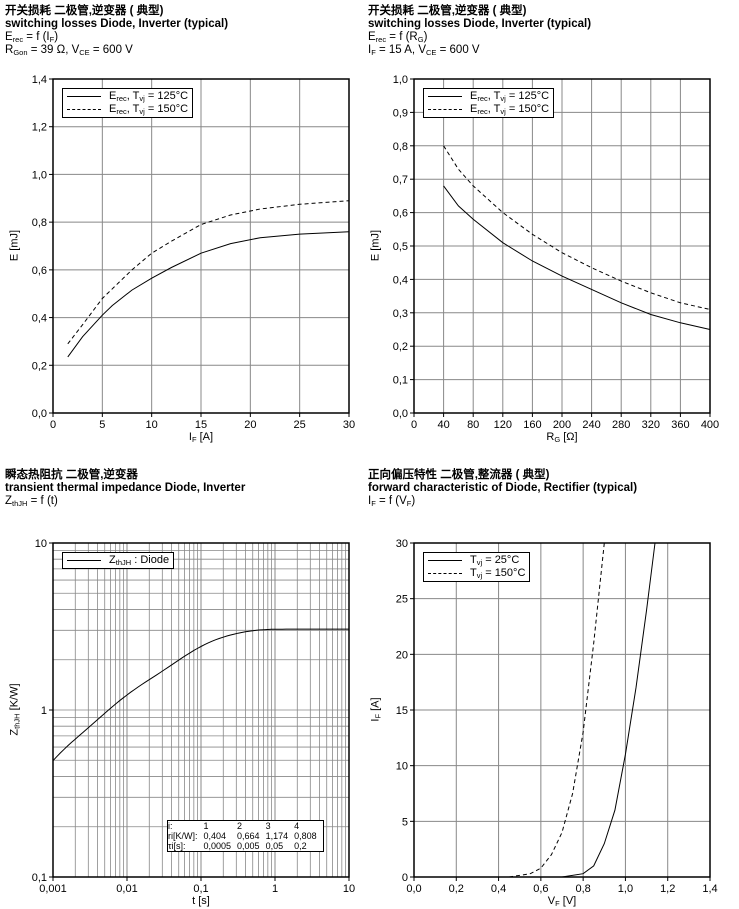 This screenshot has width=739, height=909. Describe the element at coordinates (39, 223) in the screenshot. I see `y-tick-label: 0,8` at that location.